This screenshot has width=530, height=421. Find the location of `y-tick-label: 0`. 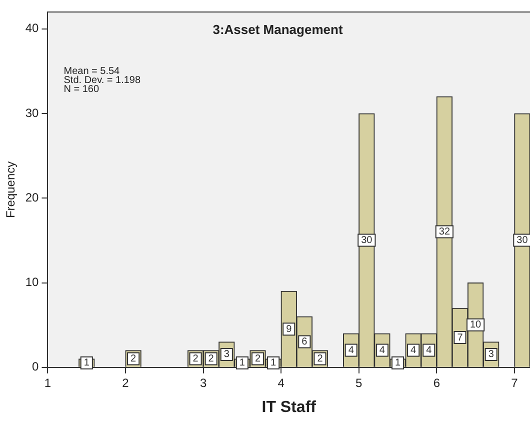

y-tick-label: 0 is located at coordinates (36, 367).